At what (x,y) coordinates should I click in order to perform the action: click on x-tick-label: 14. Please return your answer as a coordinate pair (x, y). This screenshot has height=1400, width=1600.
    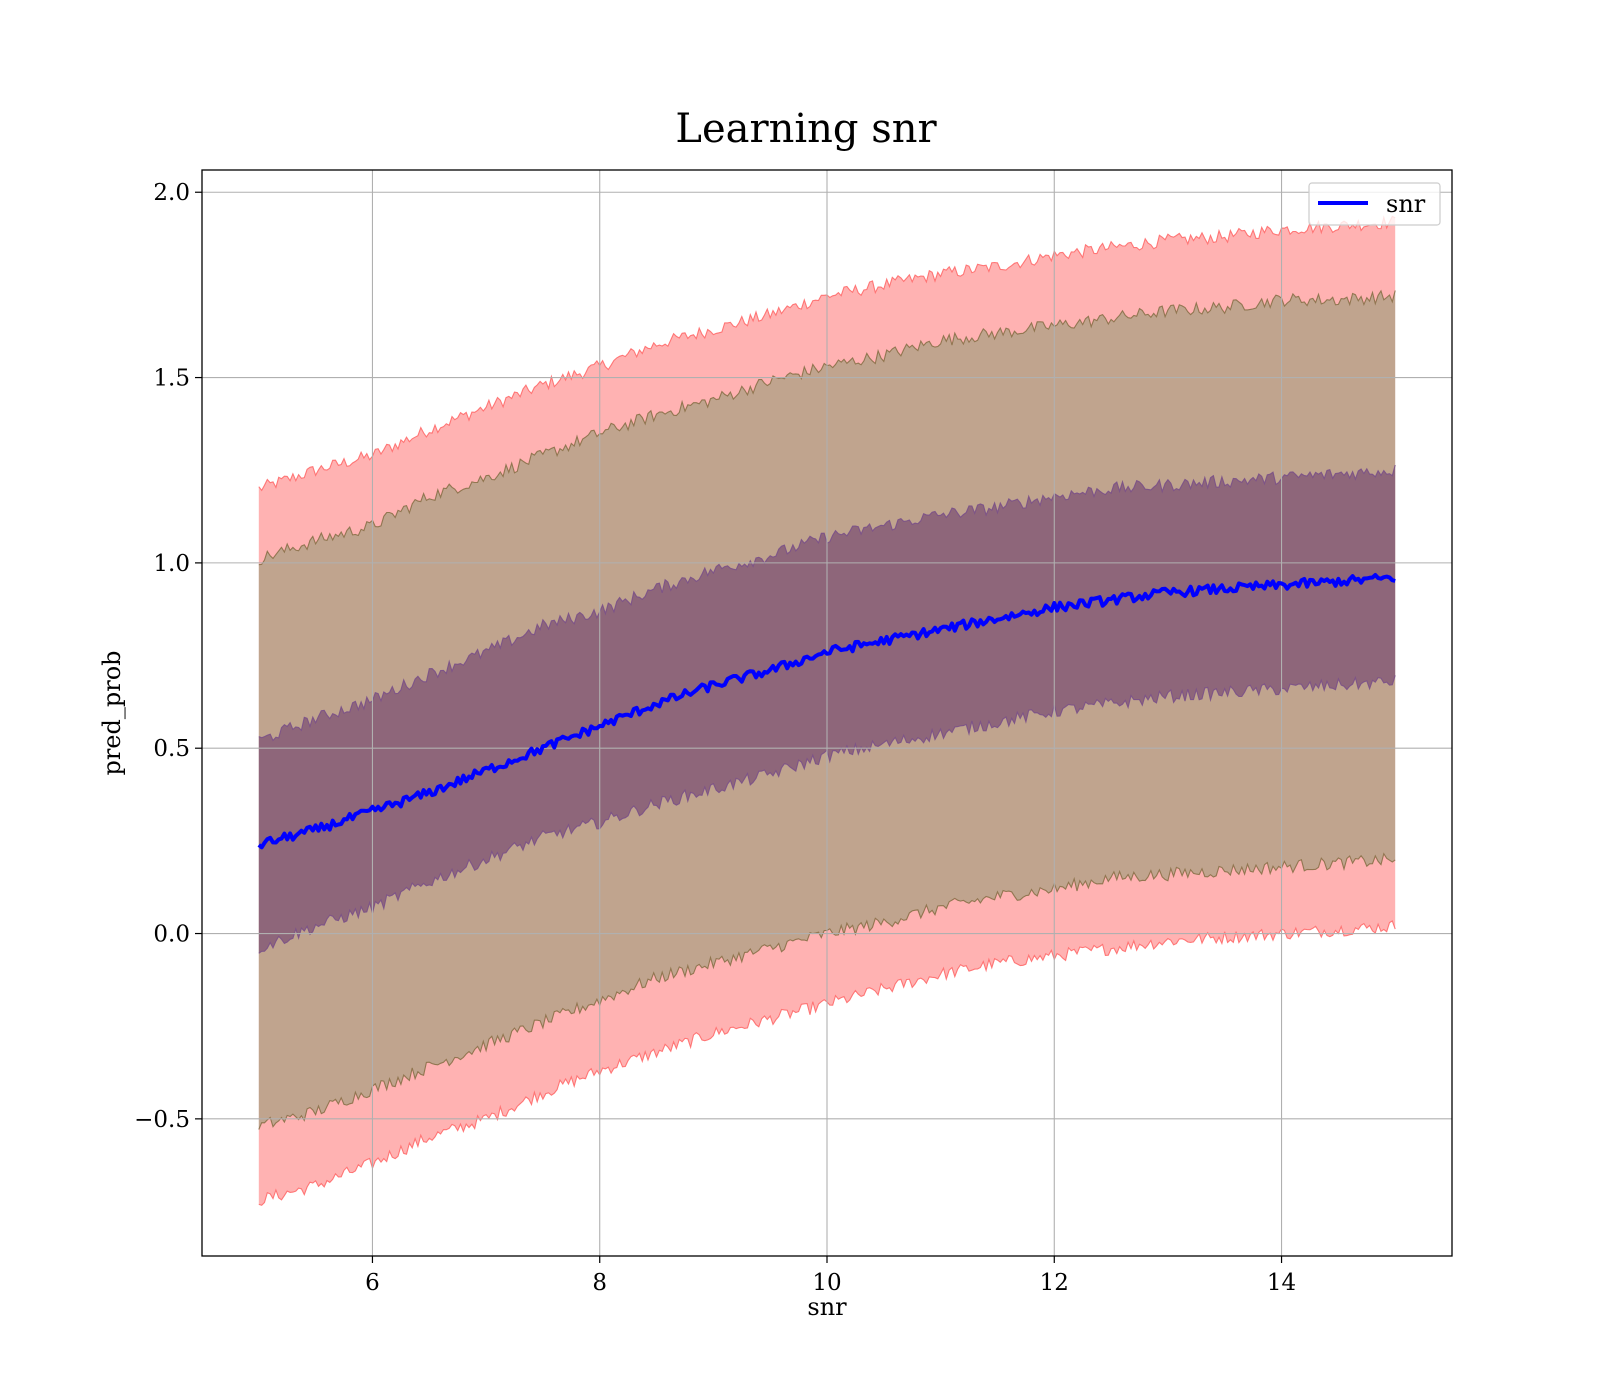
    Looking at the image, I should click on (1281, 1283).